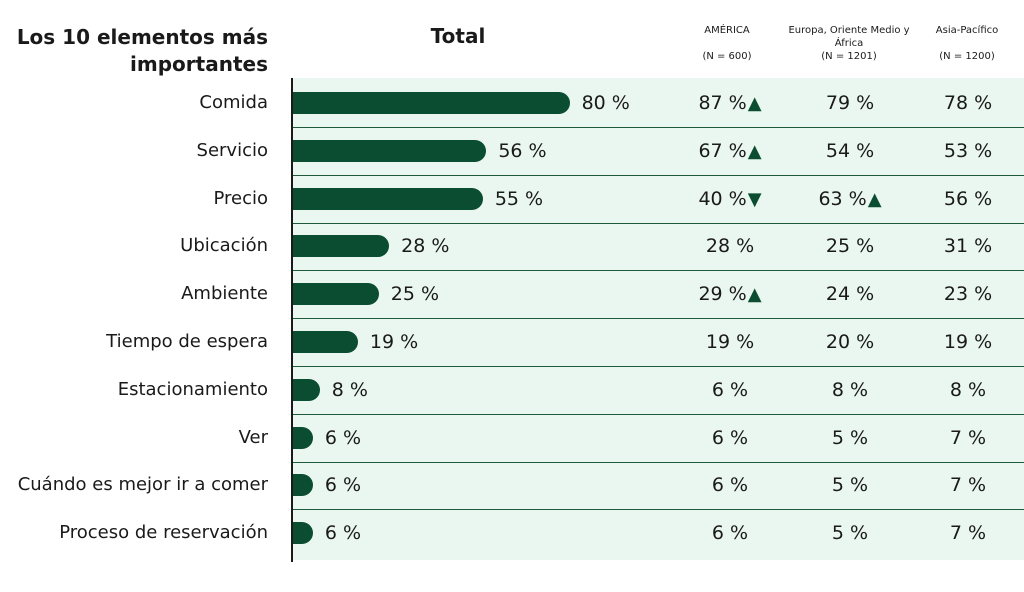 The width and height of the screenshot is (1024, 592). Describe the element at coordinates (232, 150) in the screenshot. I see `category-label: Servicio` at that location.